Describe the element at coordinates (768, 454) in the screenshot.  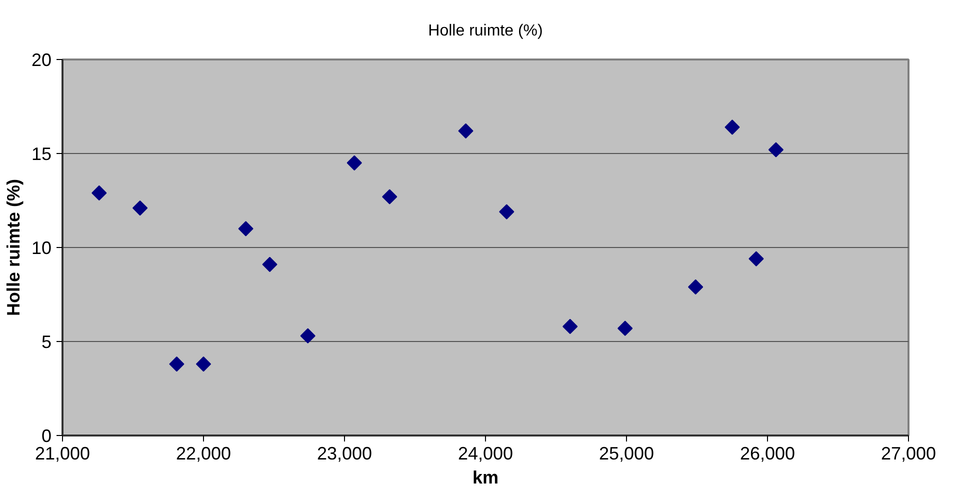
I see `x-tick-label: 26,000` at that location.